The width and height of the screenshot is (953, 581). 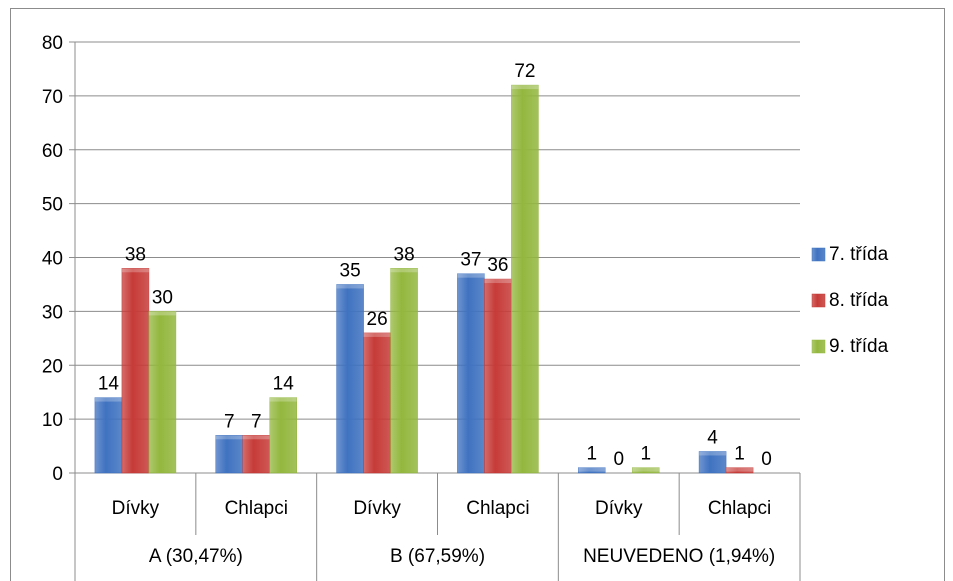 What do you see at coordinates (679, 556) in the screenshot?
I see `group-label: NEUVEDENO (1,94%)` at bounding box center [679, 556].